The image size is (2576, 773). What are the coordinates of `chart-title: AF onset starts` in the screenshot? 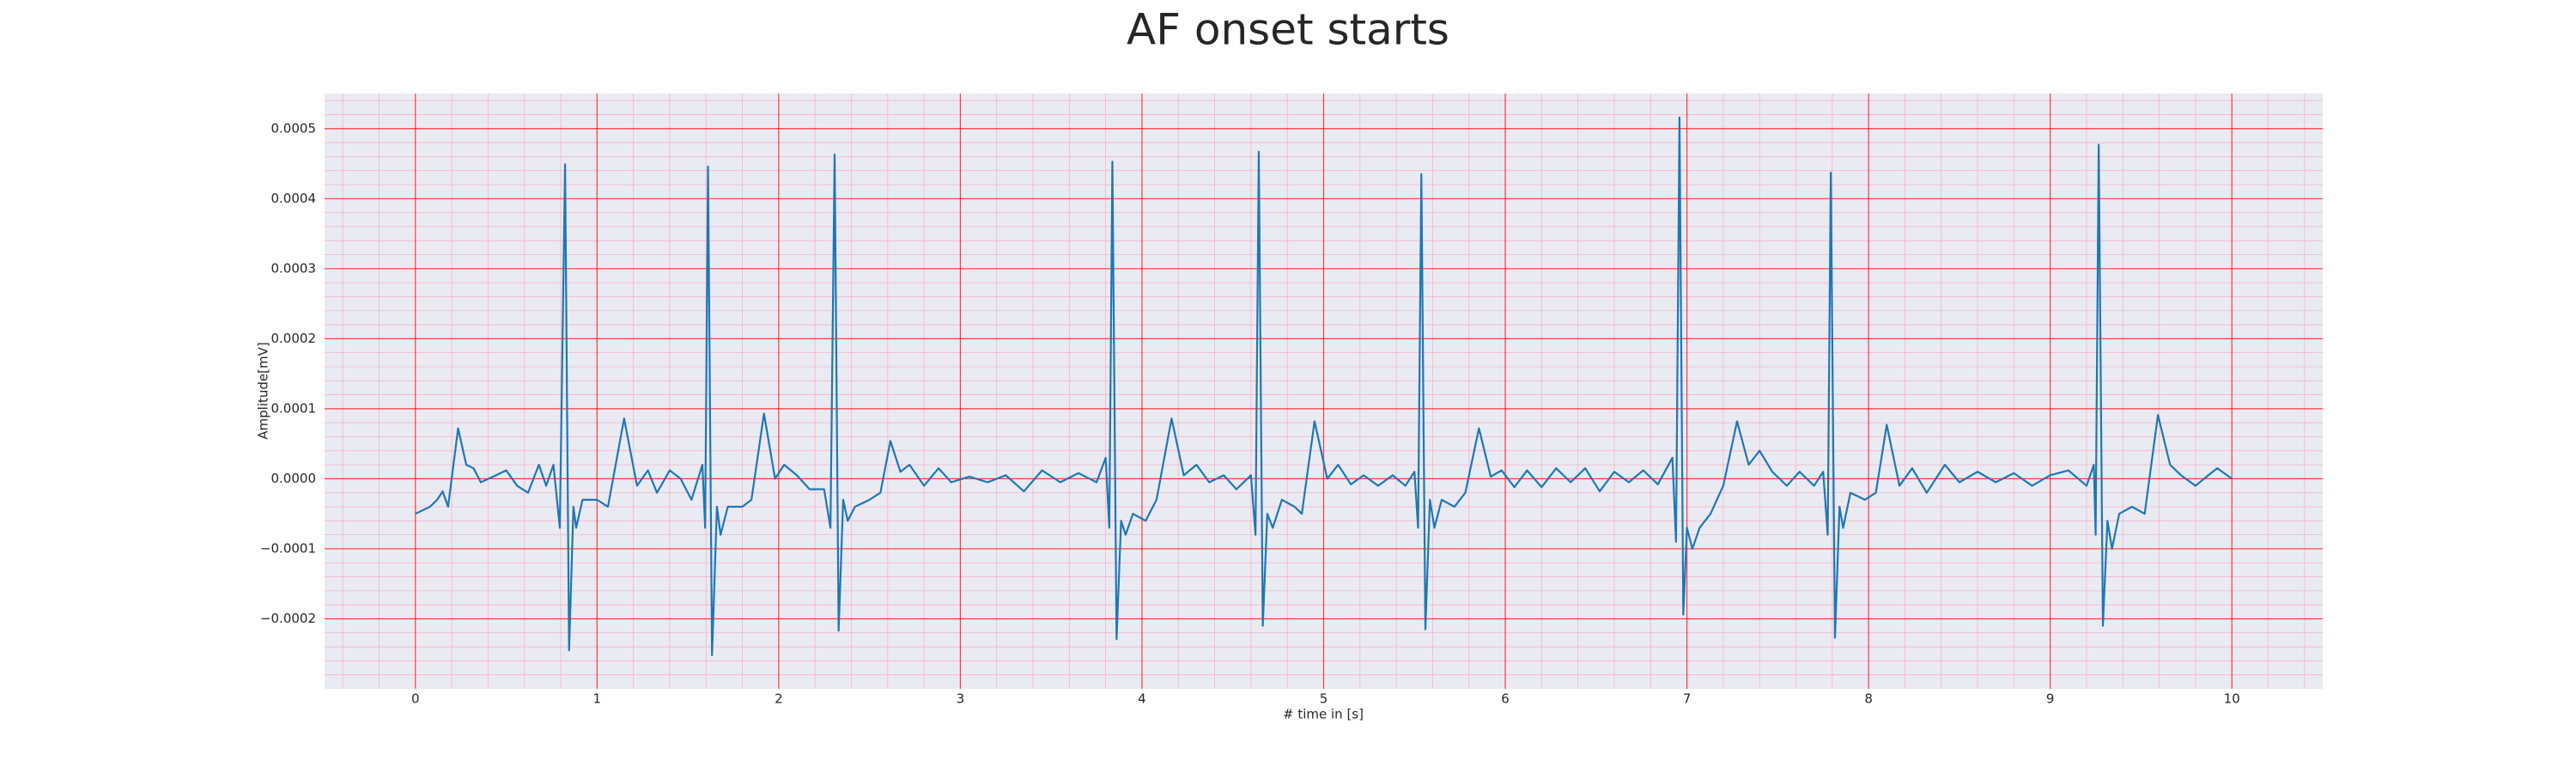 It's located at (1288, 30).